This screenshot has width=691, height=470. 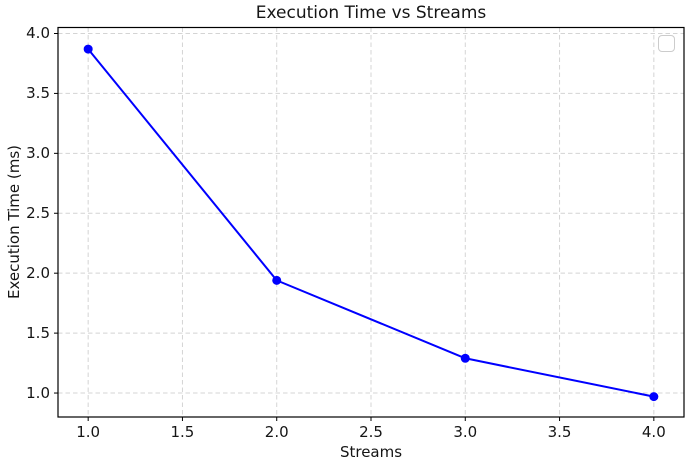 I want to click on x-tick-label: 1.0, so click(x=88, y=432).